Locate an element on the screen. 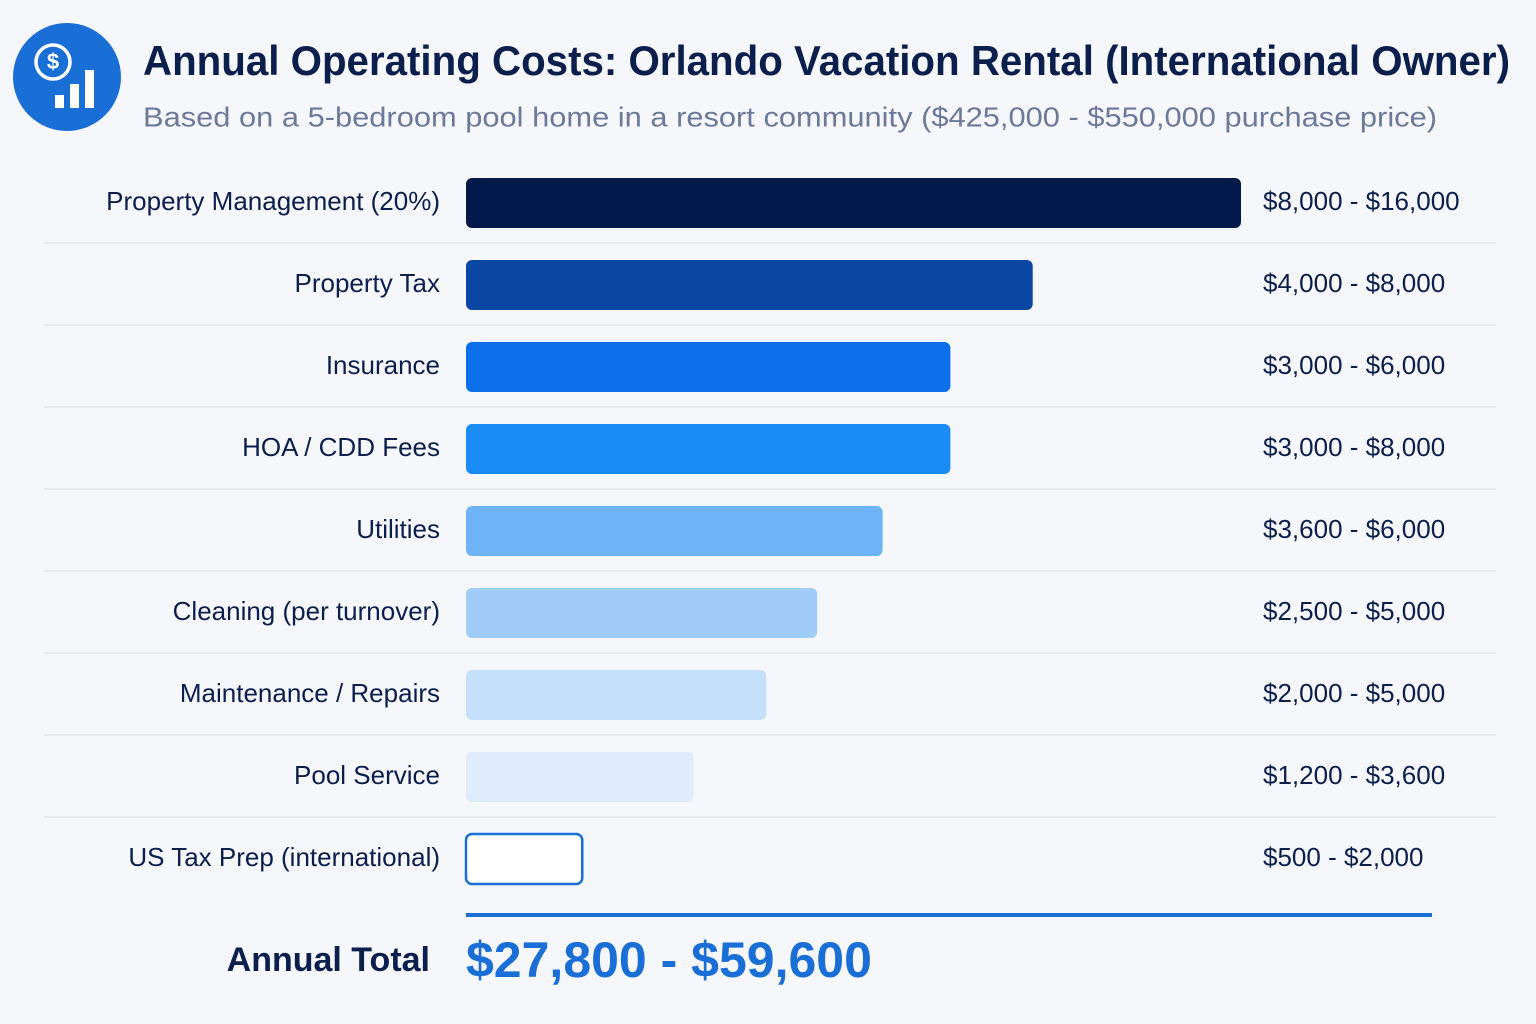  range-label: $2,500 - $5,000 is located at coordinates (1354, 611).